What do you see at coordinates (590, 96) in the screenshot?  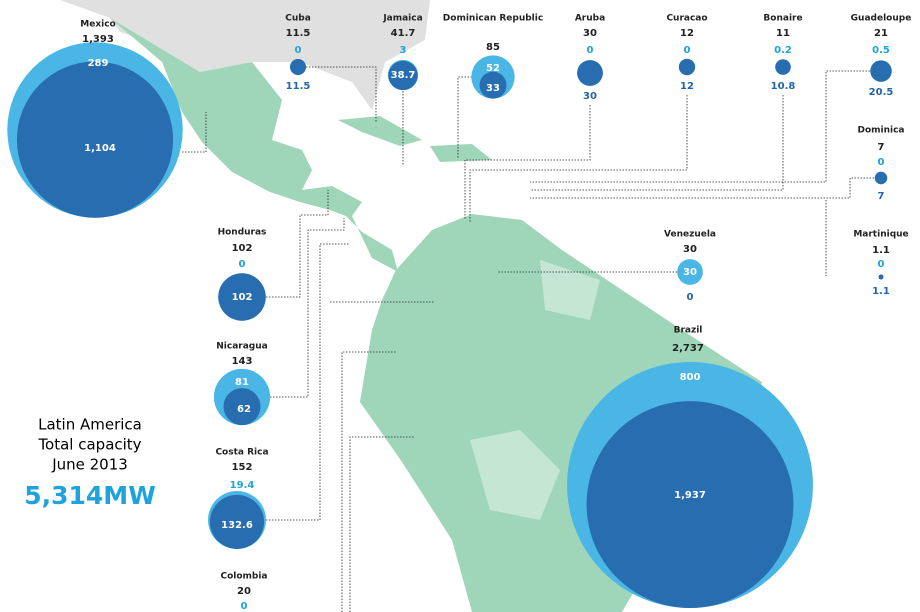 I see `dark-label: 30` at bounding box center [590, 96].